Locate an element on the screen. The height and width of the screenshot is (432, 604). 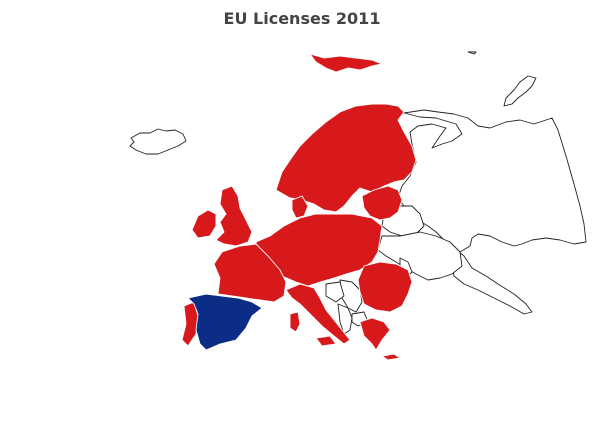
greece is located at coordinates (375, 334).